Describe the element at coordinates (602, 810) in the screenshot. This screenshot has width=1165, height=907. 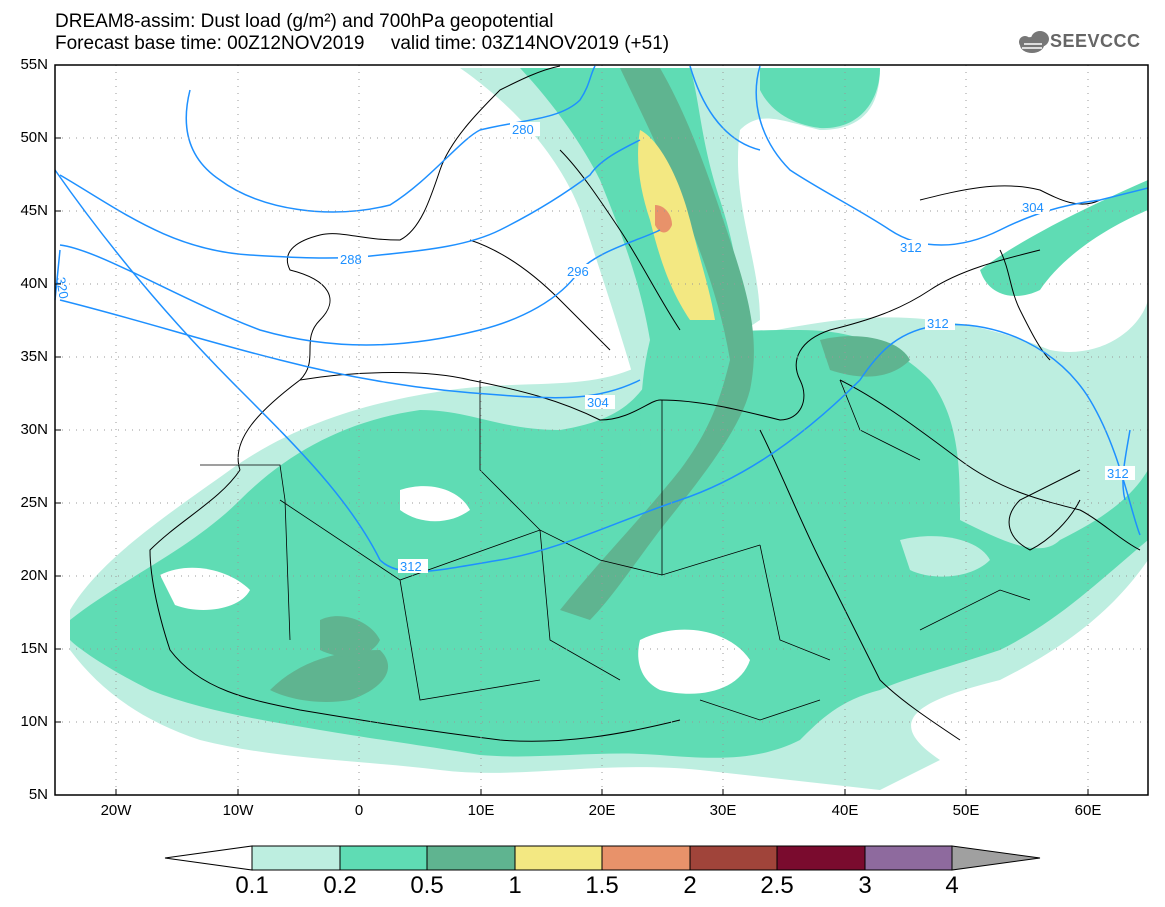
I see `lon-label: 20E` at that location.